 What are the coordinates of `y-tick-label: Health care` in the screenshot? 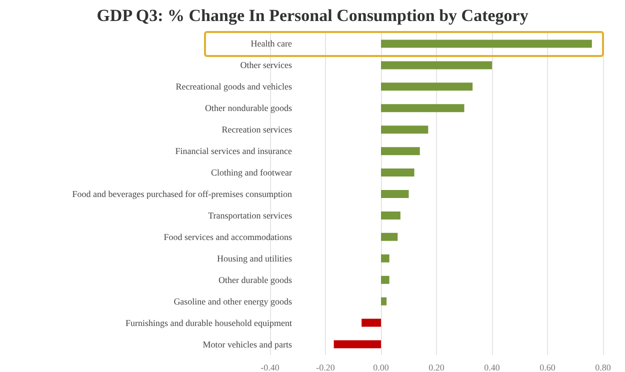 It's located at (271, 43).